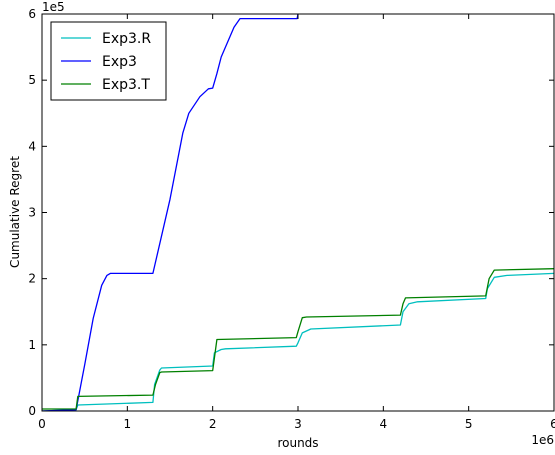  Describe the element at coordinates (32, 80) in the screenshot. I see `y-tick-label: 5` at that location.